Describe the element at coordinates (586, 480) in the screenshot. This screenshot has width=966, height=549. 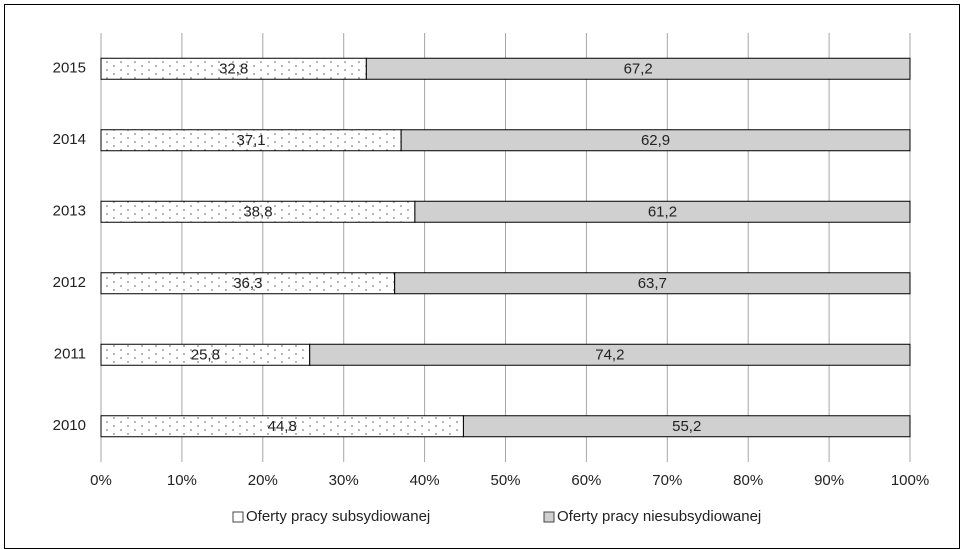
I see `x-tick-label: 60%` at that location.